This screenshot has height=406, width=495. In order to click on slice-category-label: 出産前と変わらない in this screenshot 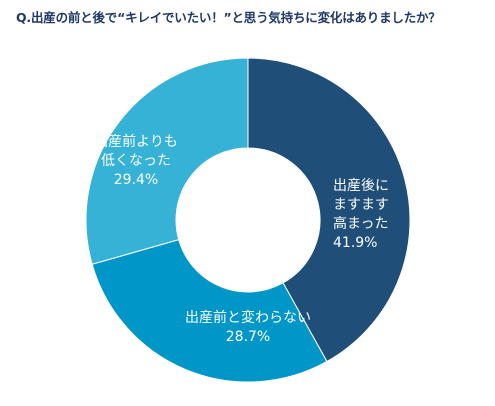, I will do `click(248, 317)`.